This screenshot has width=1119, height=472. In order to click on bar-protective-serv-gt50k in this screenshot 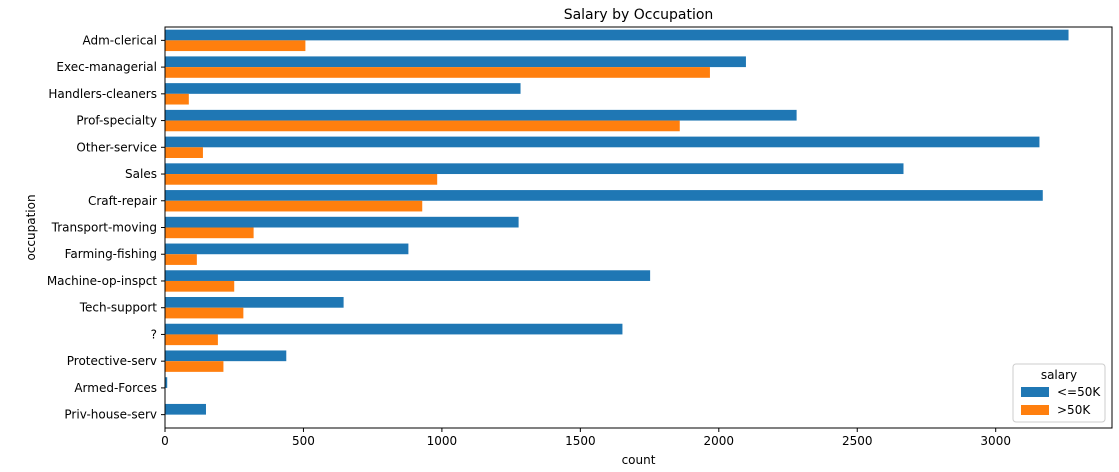, I will do `click(194, 366)`.